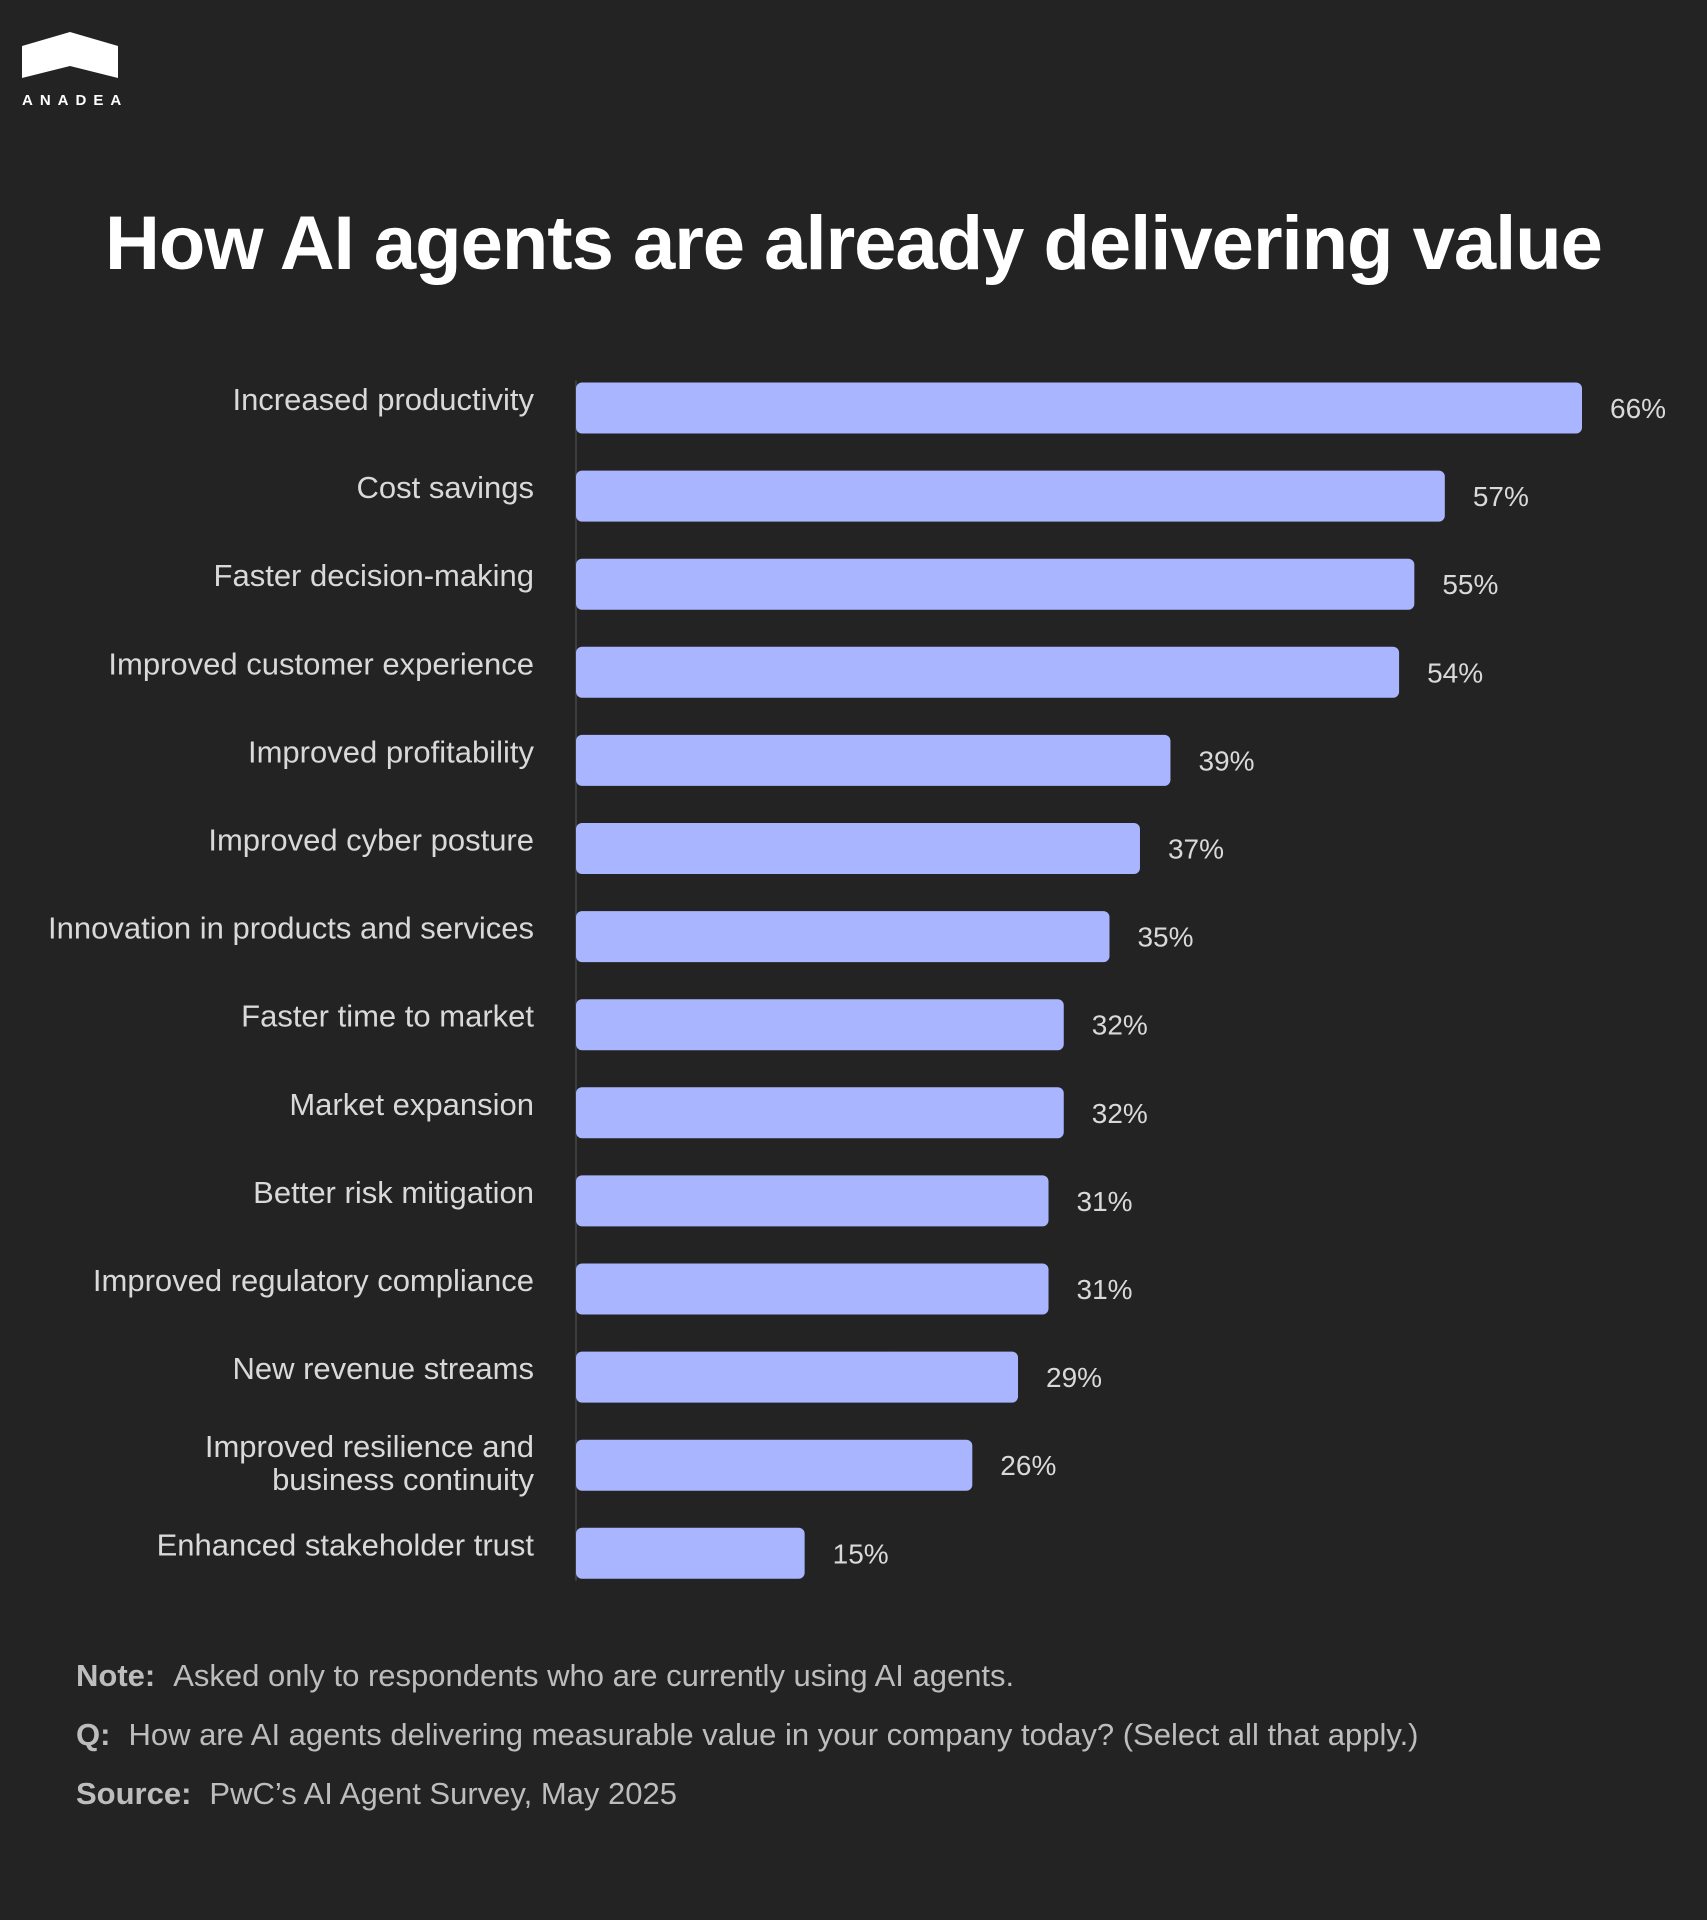  I want to click on footnote-source: Source: PwC’s AI Agent Survey, May 2025, so click(747, 1793).